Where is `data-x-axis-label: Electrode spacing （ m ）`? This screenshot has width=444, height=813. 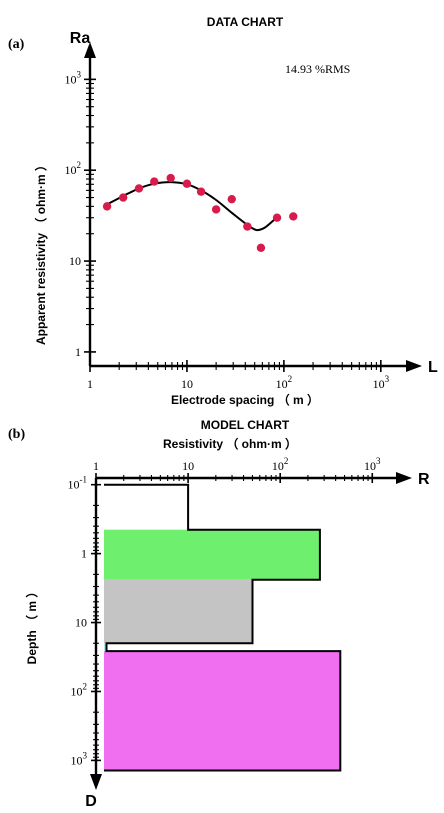
data-x-axis-label: Electrode spacing （ m ） is located at coordinates (245, 399).